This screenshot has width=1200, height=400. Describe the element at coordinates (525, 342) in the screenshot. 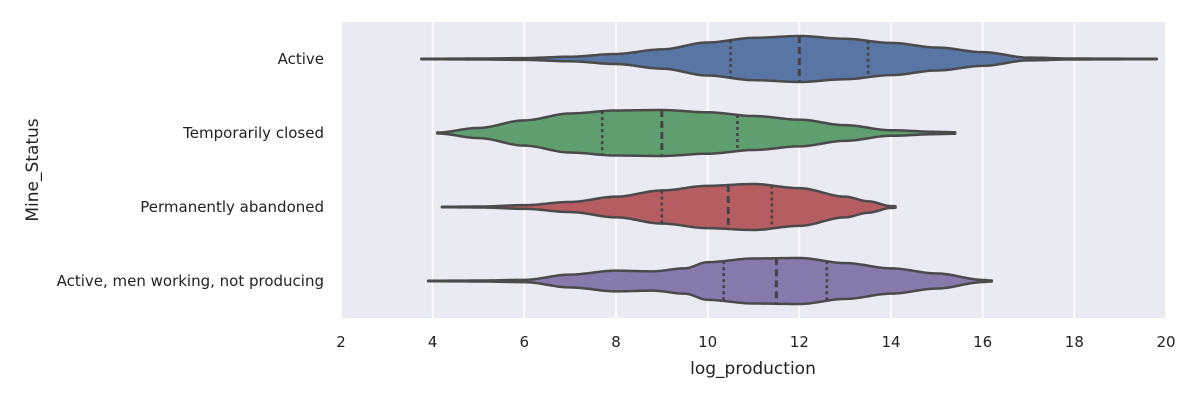

I see `x-tick-label: 6` at that location.